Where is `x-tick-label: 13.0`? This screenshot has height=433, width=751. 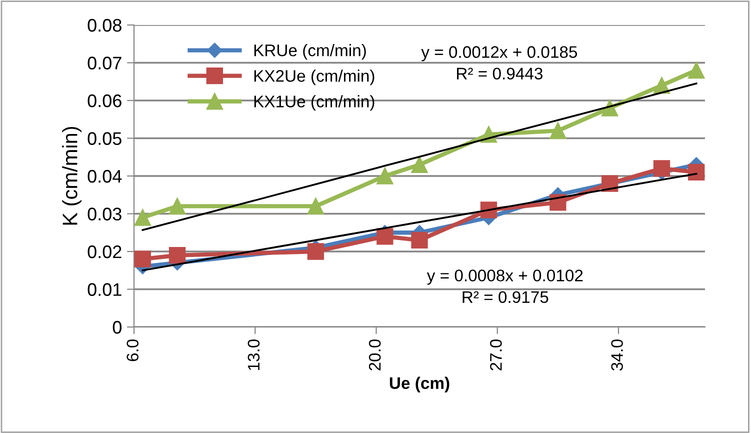
x-tick-label: 13.0 is located at coordinates (254, 354).